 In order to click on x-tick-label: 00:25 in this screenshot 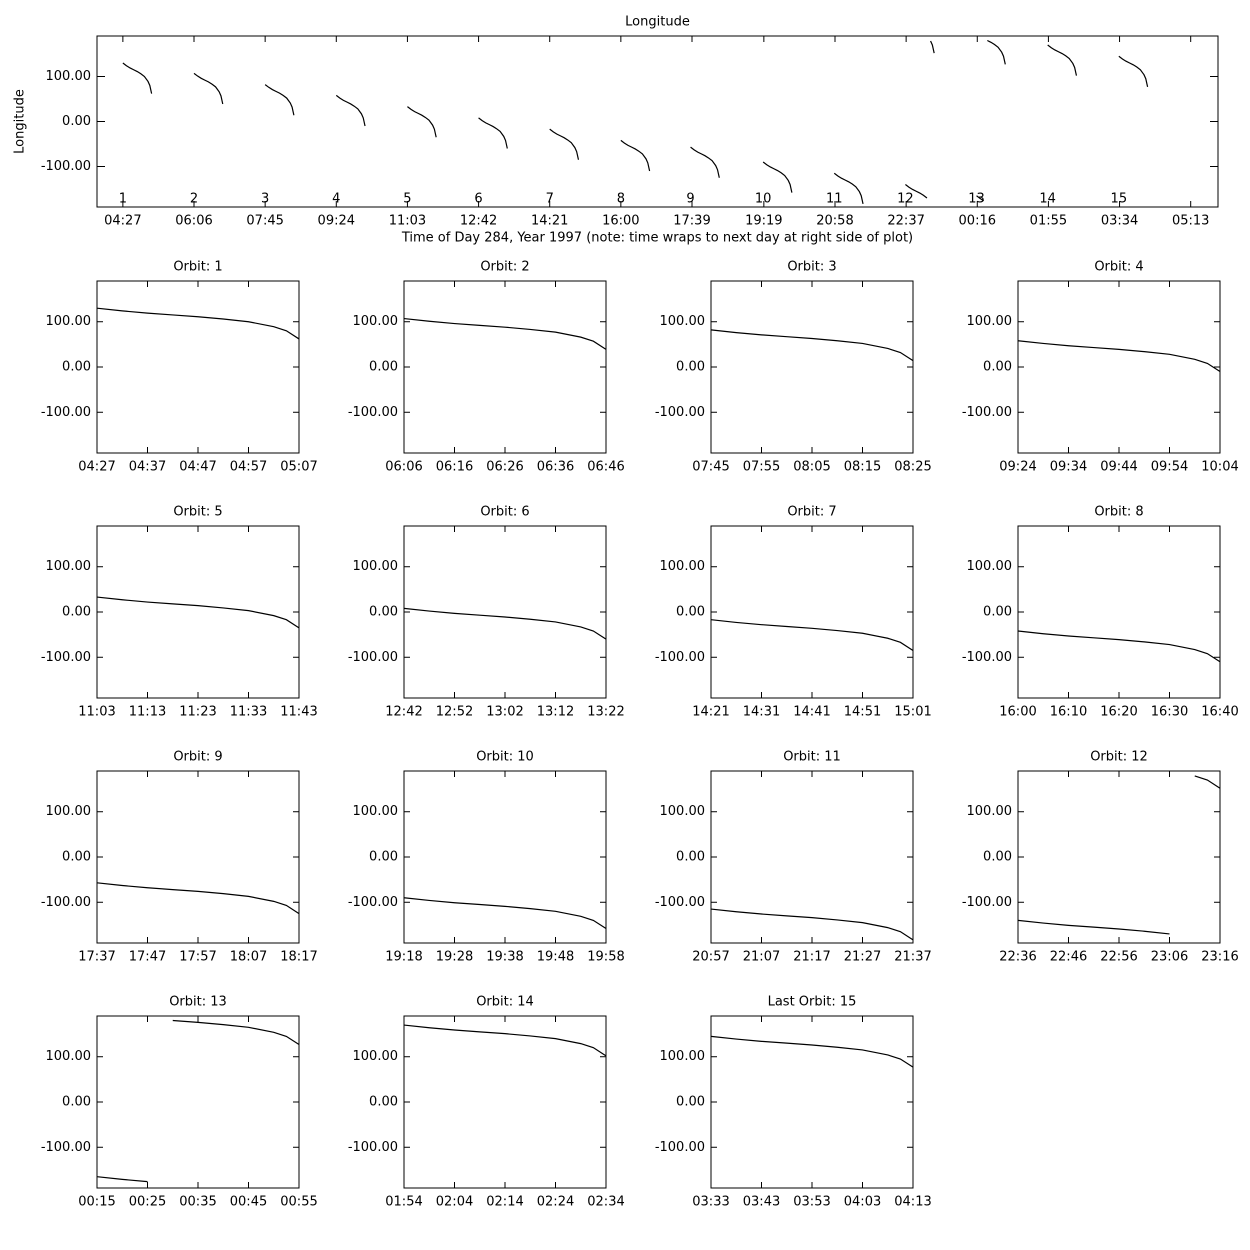, I will do `click(147, 1202)`.